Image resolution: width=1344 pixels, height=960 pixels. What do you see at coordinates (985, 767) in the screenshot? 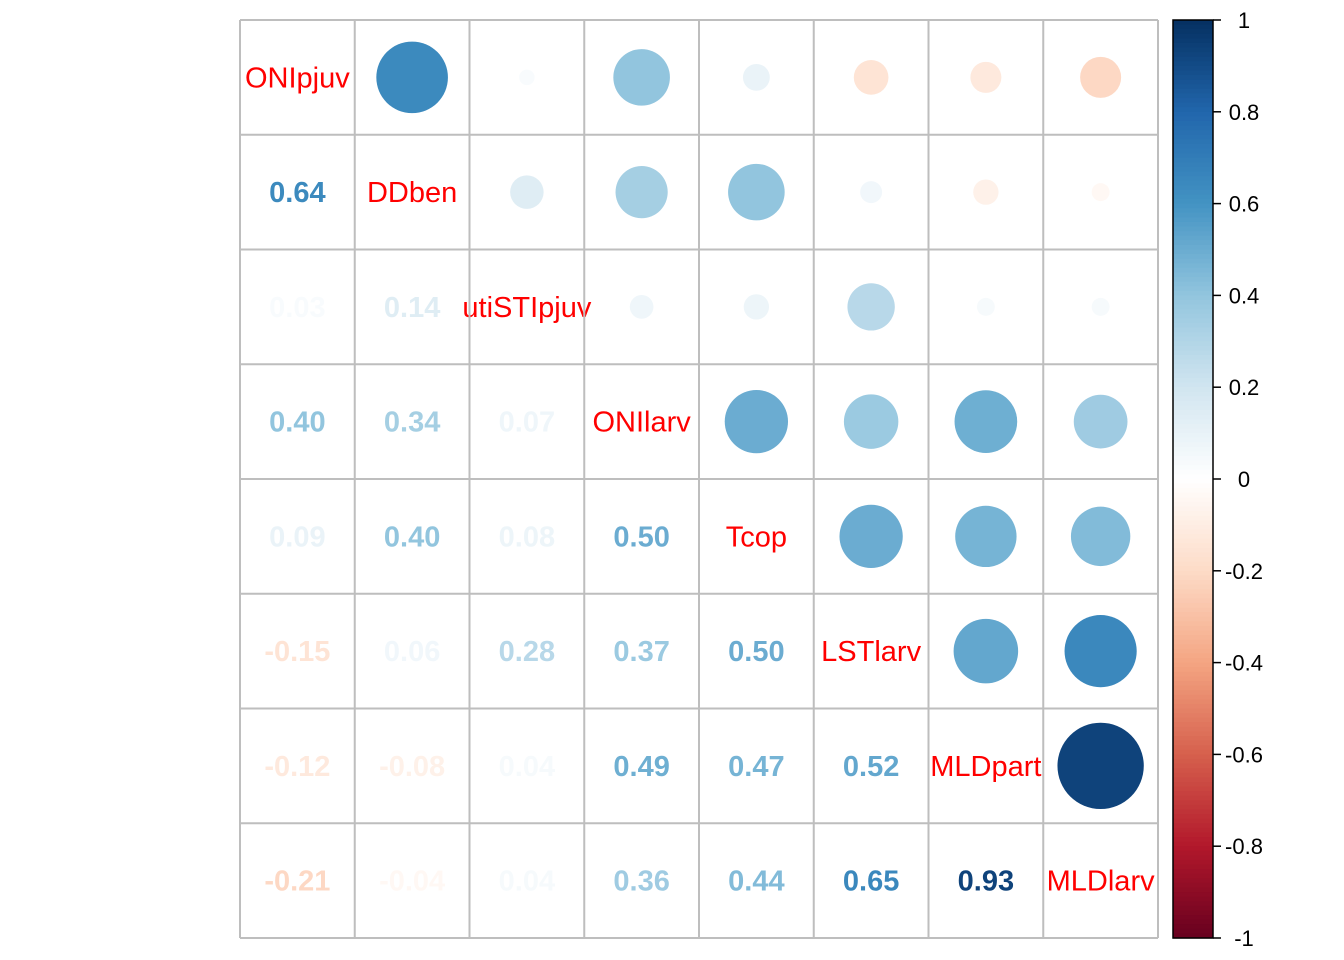
I see `diagonal-label-mldpart: MLDpart` at bounding box center [985, 767].